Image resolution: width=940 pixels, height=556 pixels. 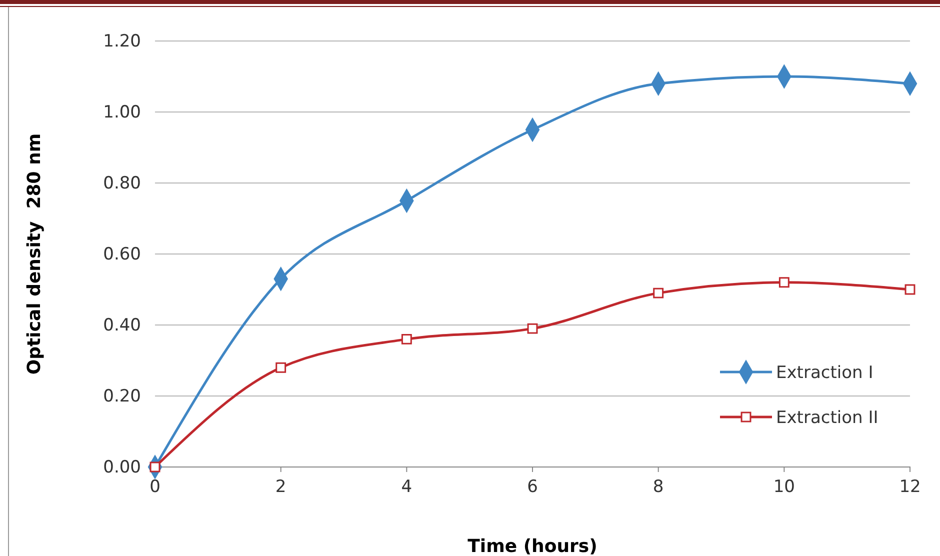 What do you see at coordinates (122, 41) in the screenshot?
I see `y-tick-label: 1.20` at bounding box center [122, 41].